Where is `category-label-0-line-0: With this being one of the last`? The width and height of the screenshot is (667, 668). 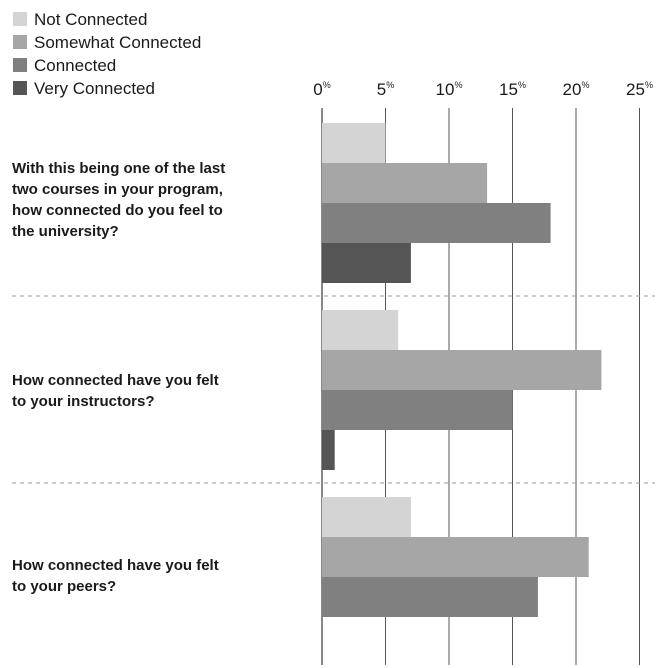 category-label-0-line-0: With this being one of the last is located at coordinates (118, 168).